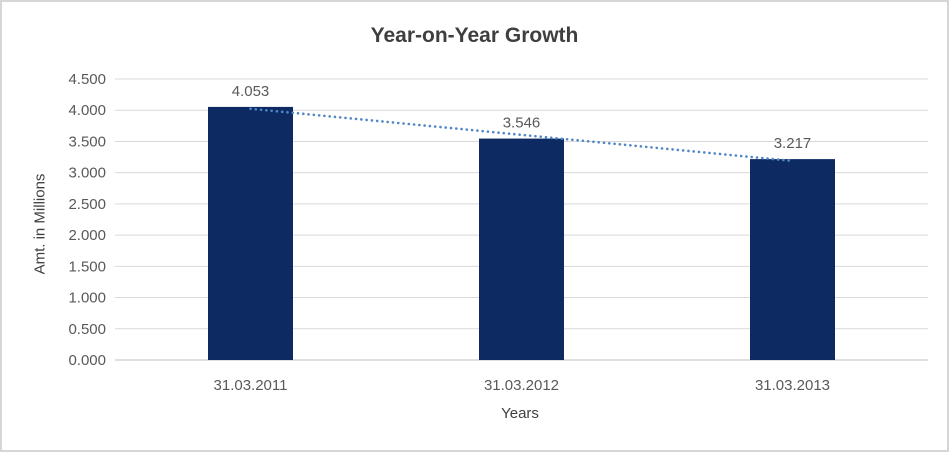  I want to click on bar-data-label: 3.217, so click(793, 143).